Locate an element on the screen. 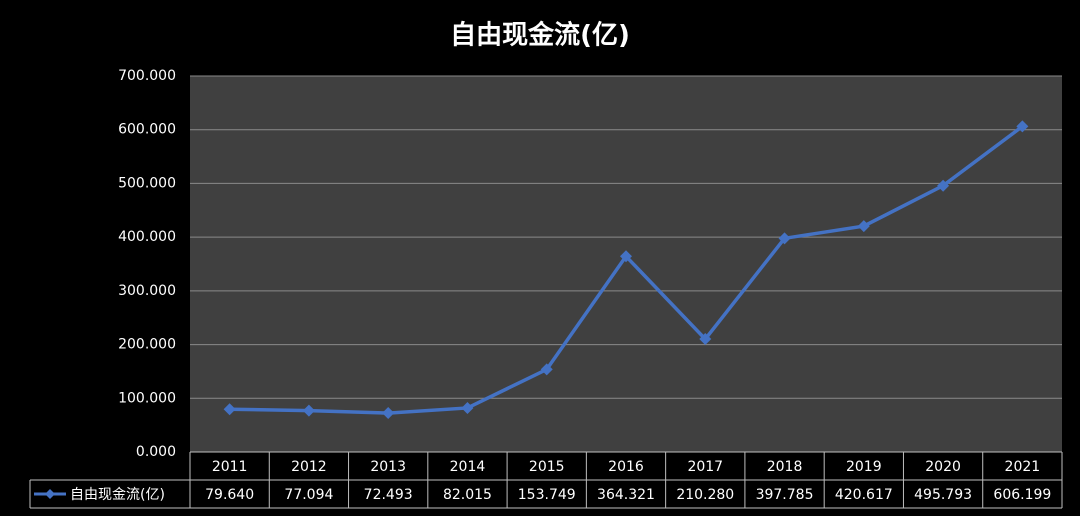 This screenshot has width=1080, height=516. table-value: 77.094 is located at coordinates (308, 495).